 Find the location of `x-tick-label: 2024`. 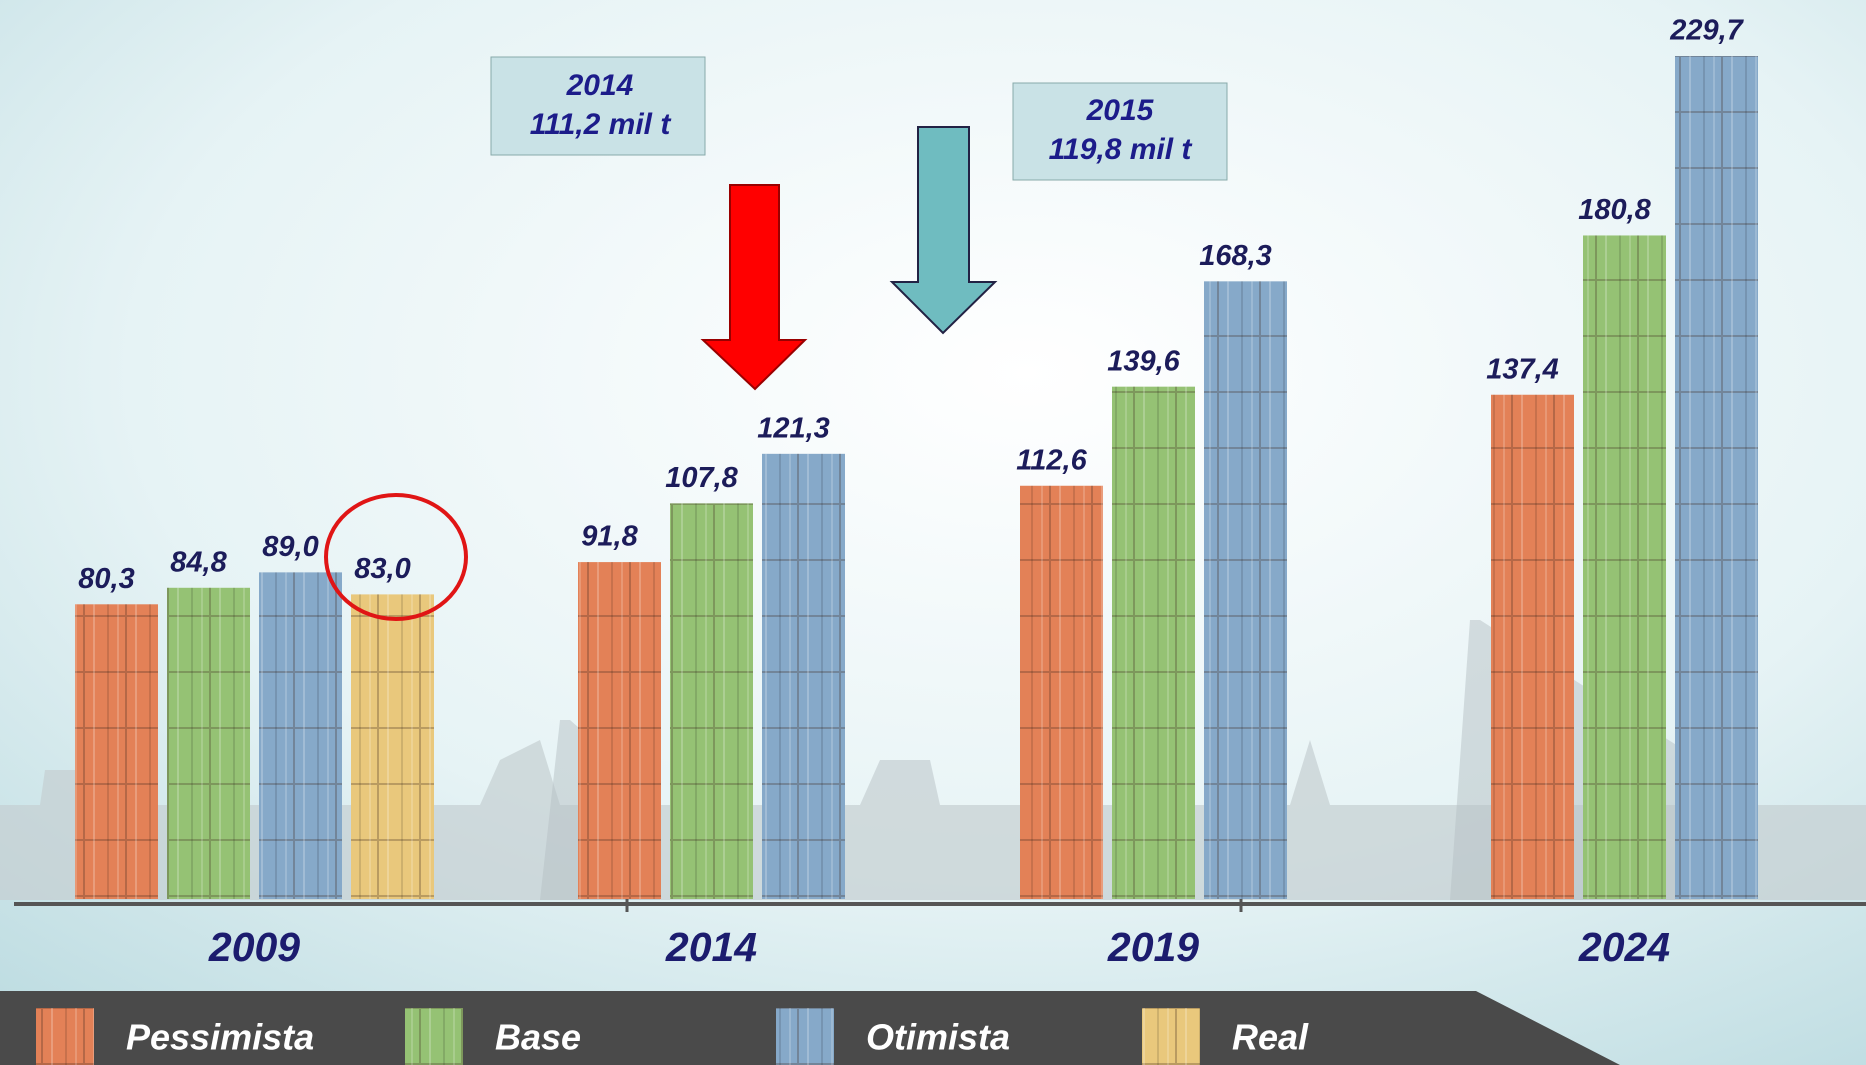

x-tick-label: 2024 is located at coordinates (1624, 947).